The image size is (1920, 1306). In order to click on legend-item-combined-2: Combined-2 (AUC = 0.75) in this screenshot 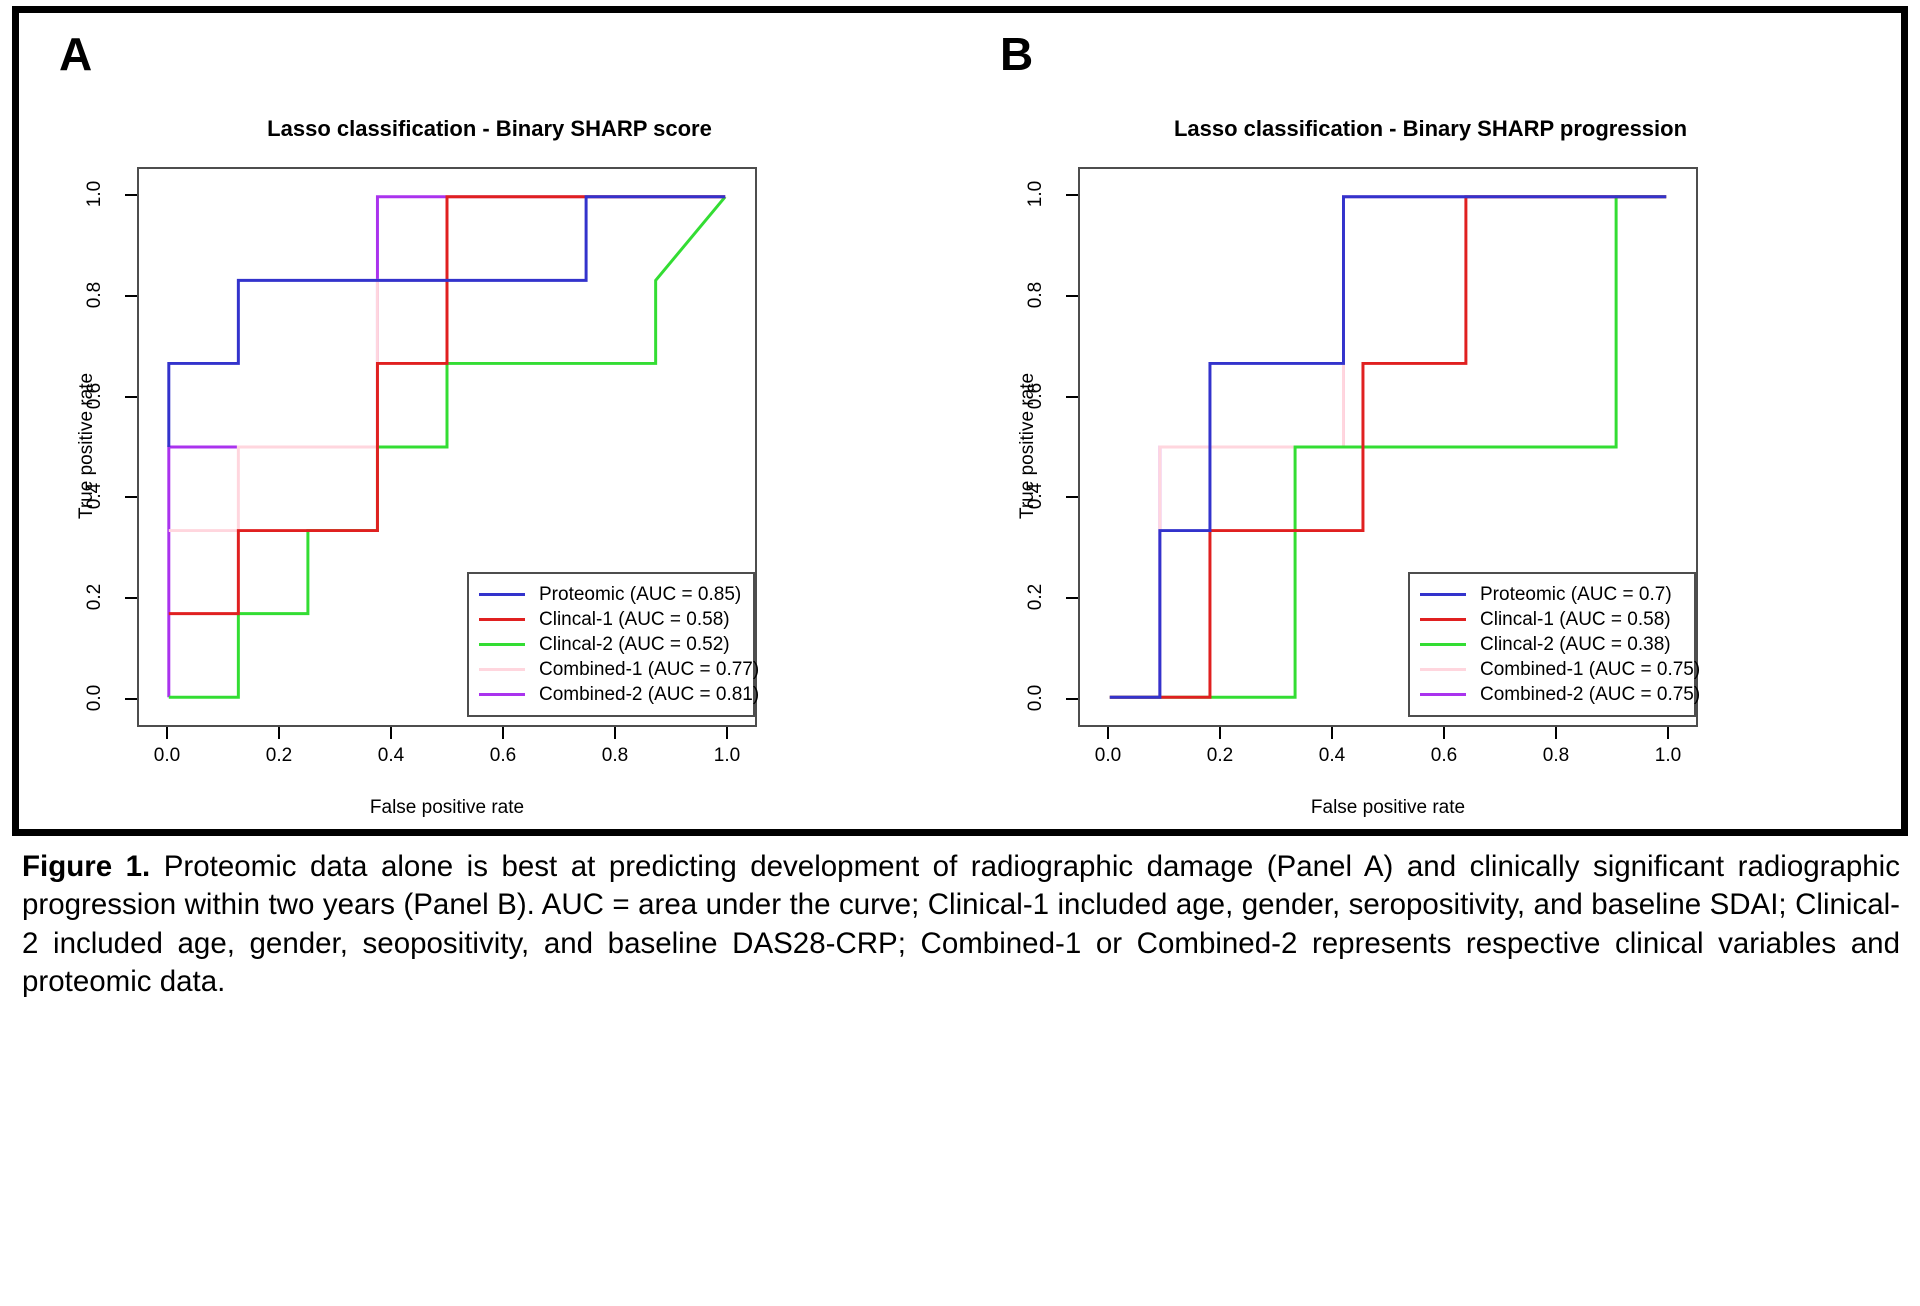, I will do `click(1560, 694)`.